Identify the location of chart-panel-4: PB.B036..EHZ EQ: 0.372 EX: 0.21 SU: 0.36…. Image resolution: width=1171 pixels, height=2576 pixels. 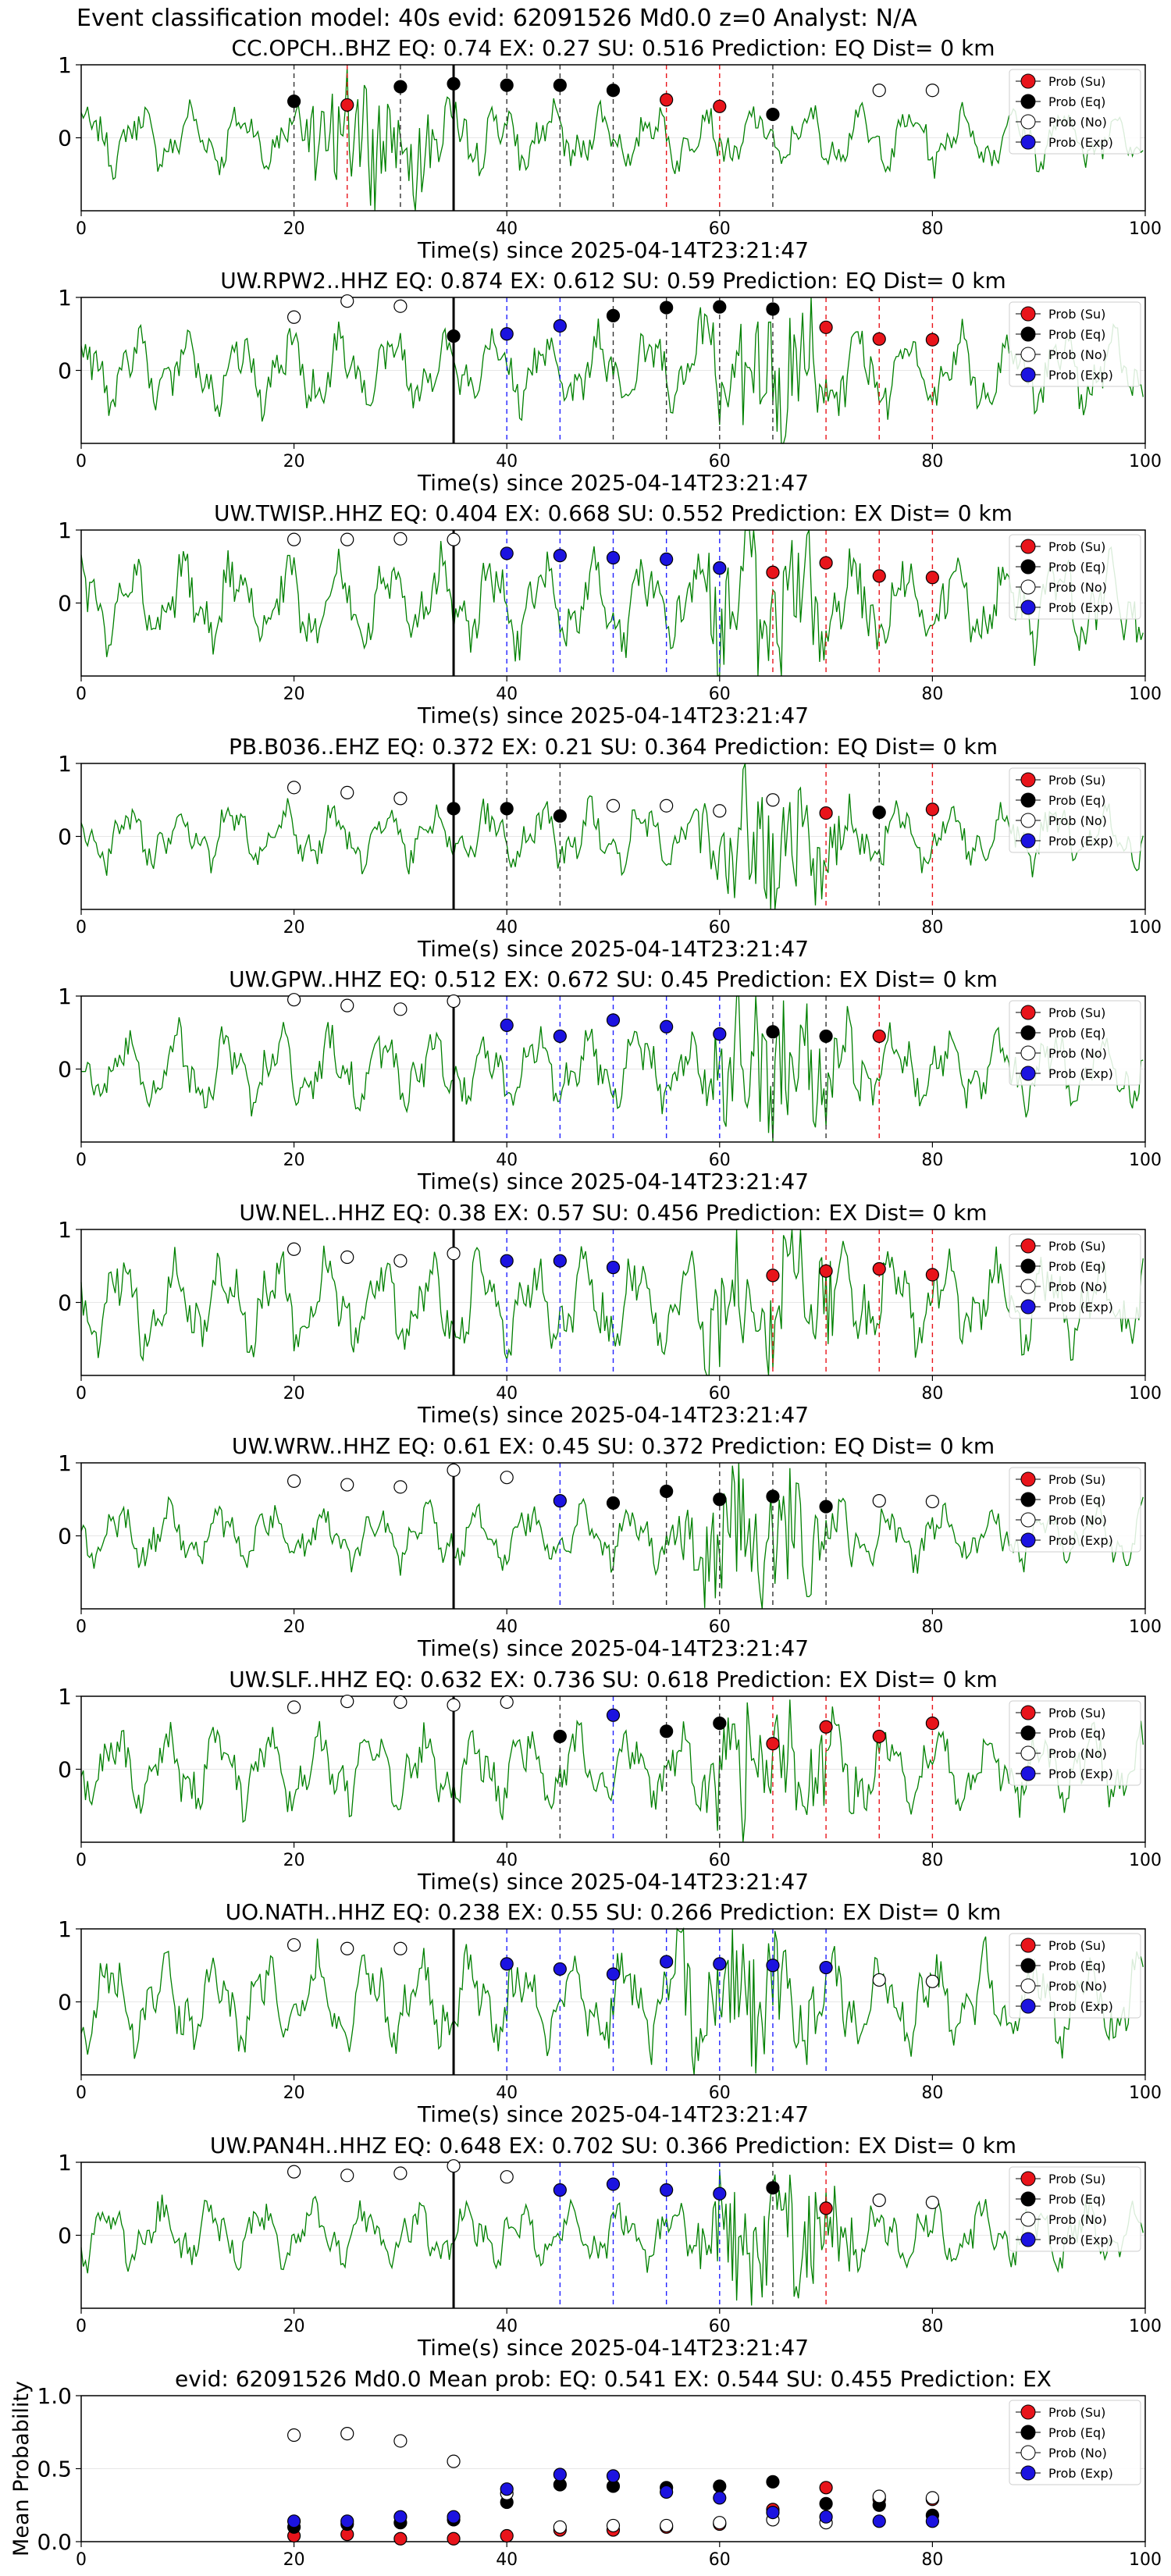
(610, 848).